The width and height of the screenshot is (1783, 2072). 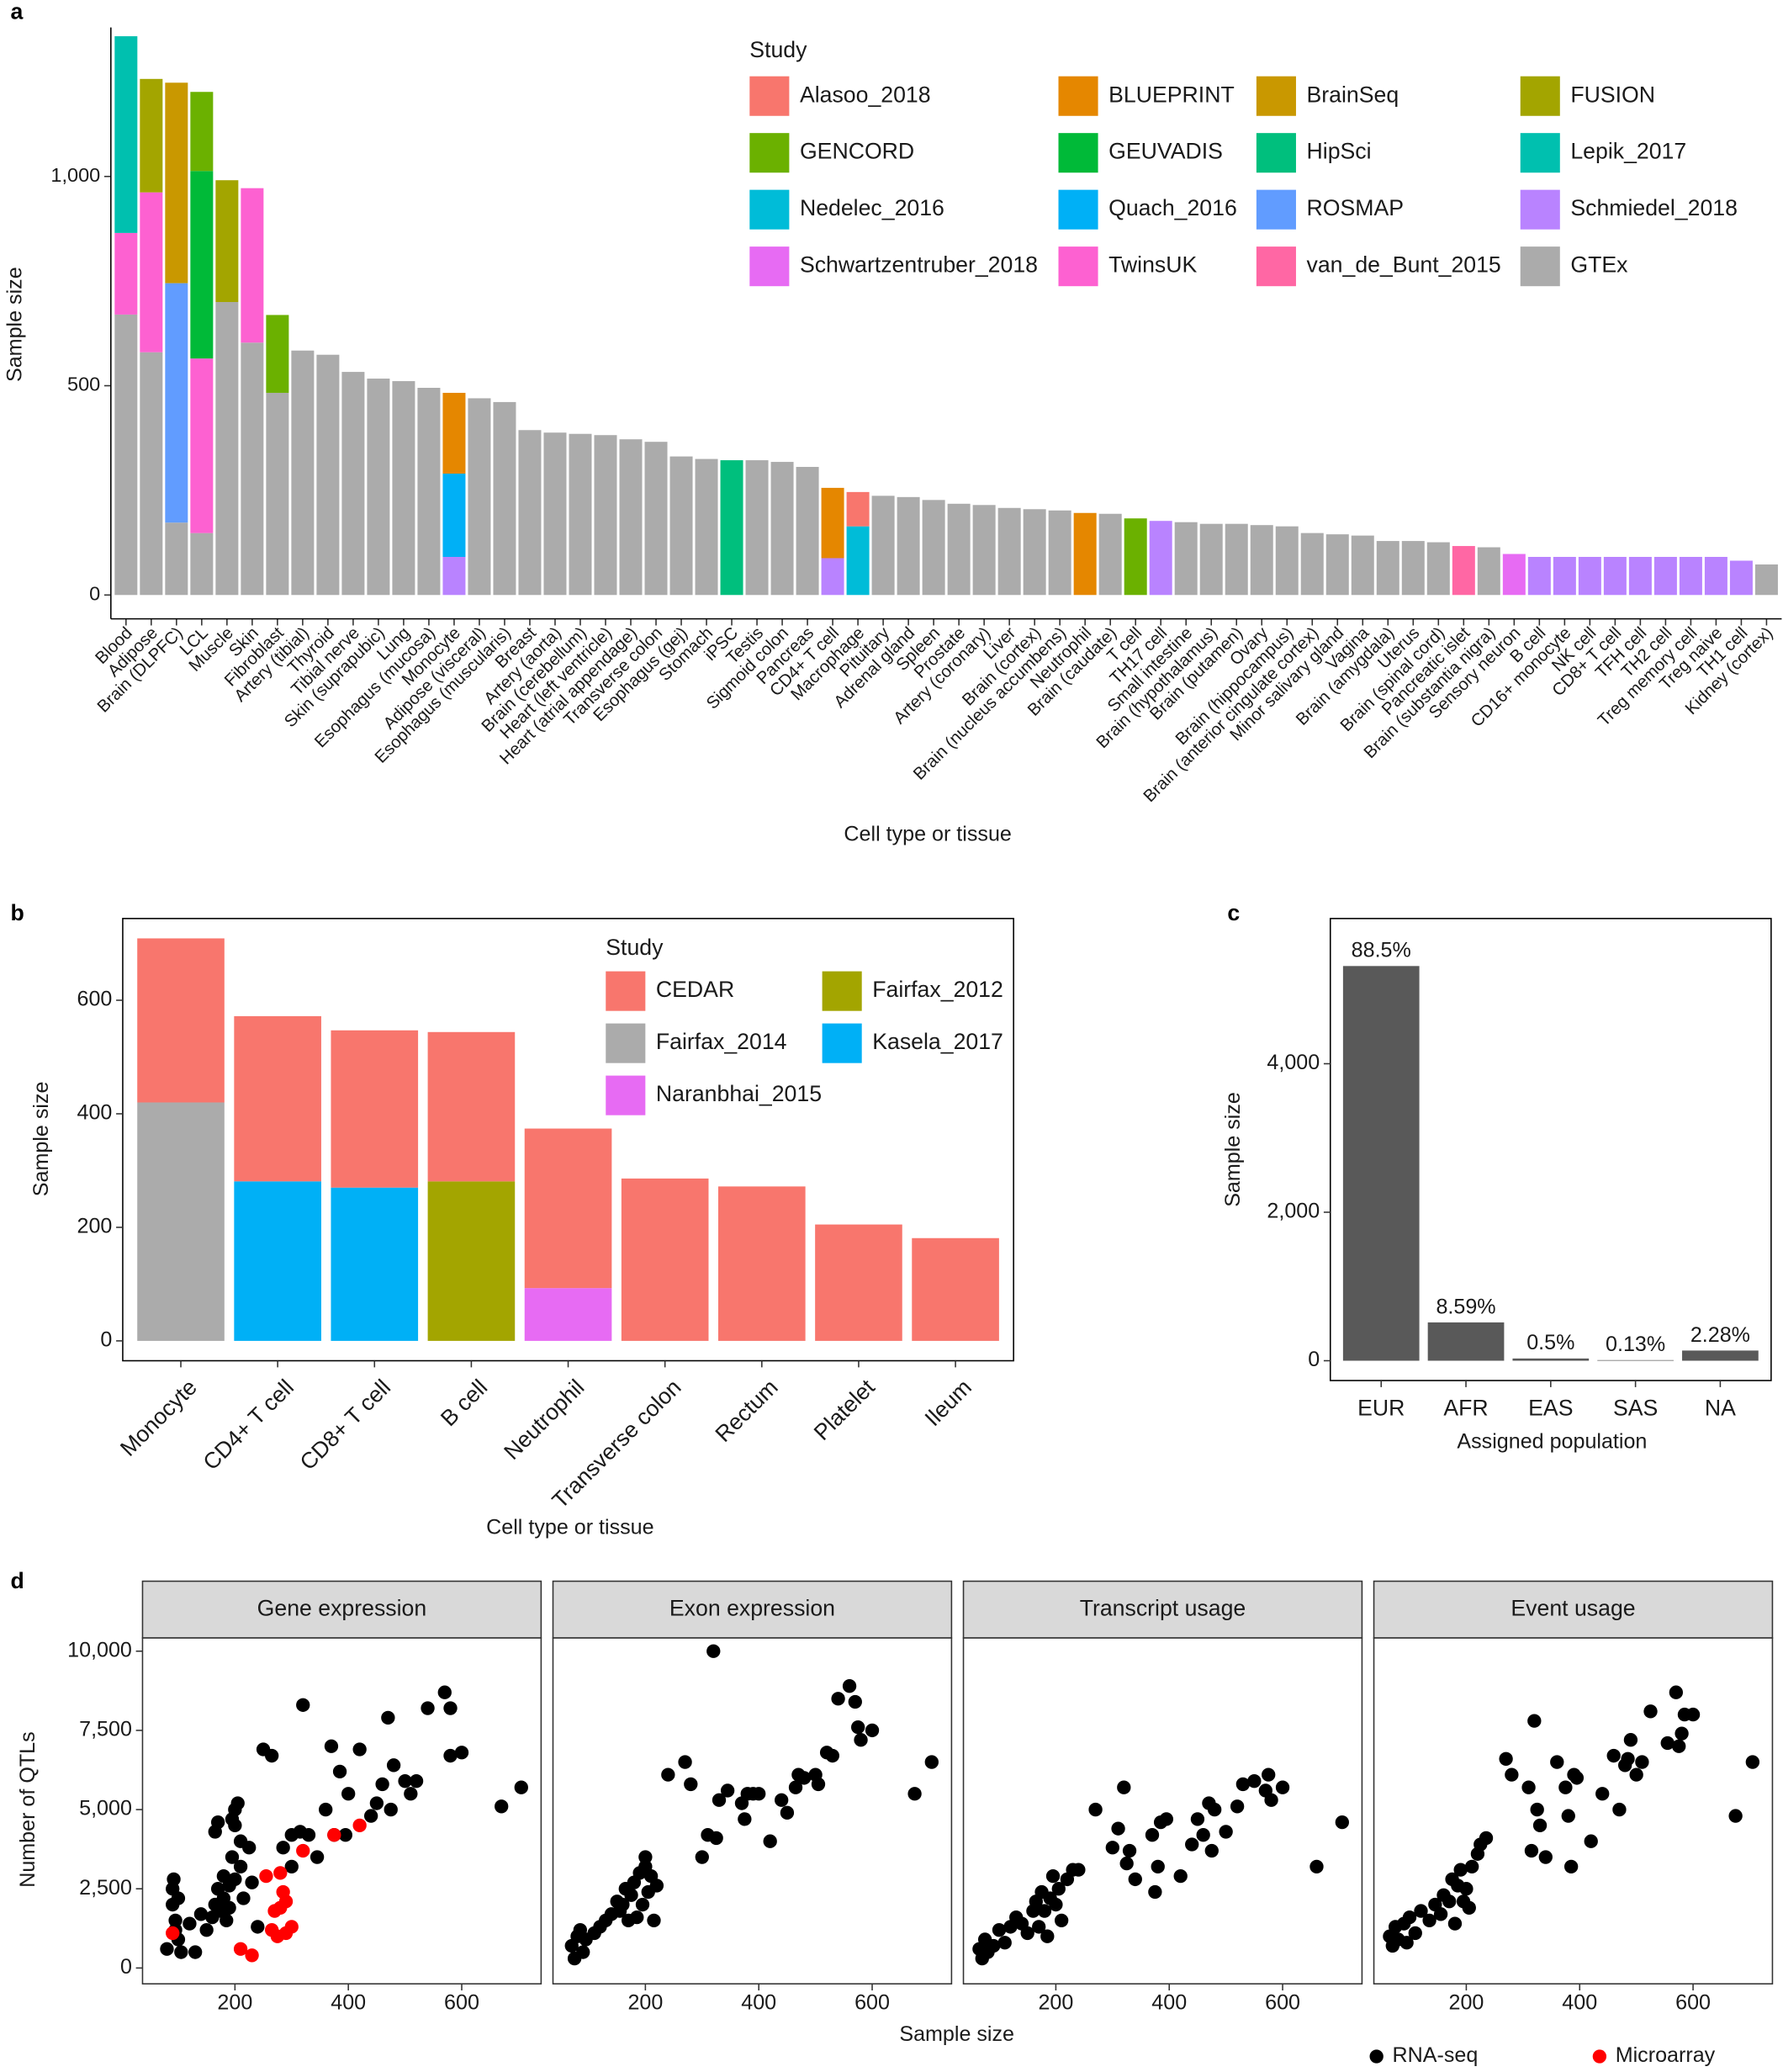 What do you see at coordinates (106, 1888) in the screenshot?
I see `y-tick-label: 2,500` at bounding box center [106, 1888].